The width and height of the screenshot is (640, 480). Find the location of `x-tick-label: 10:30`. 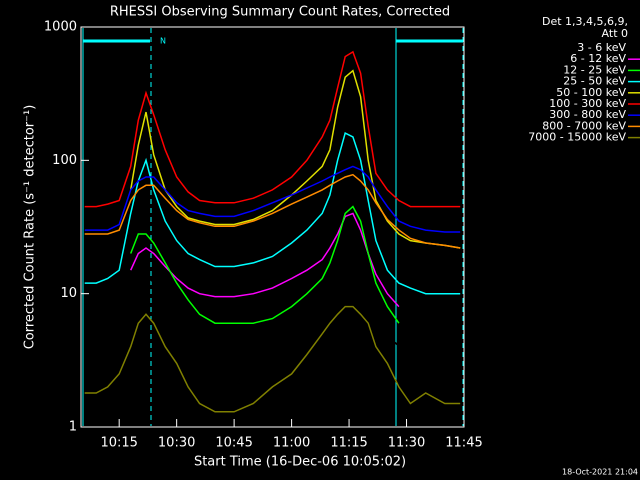

x-tick-label: 10:30 is located at coordinates (176, 443).